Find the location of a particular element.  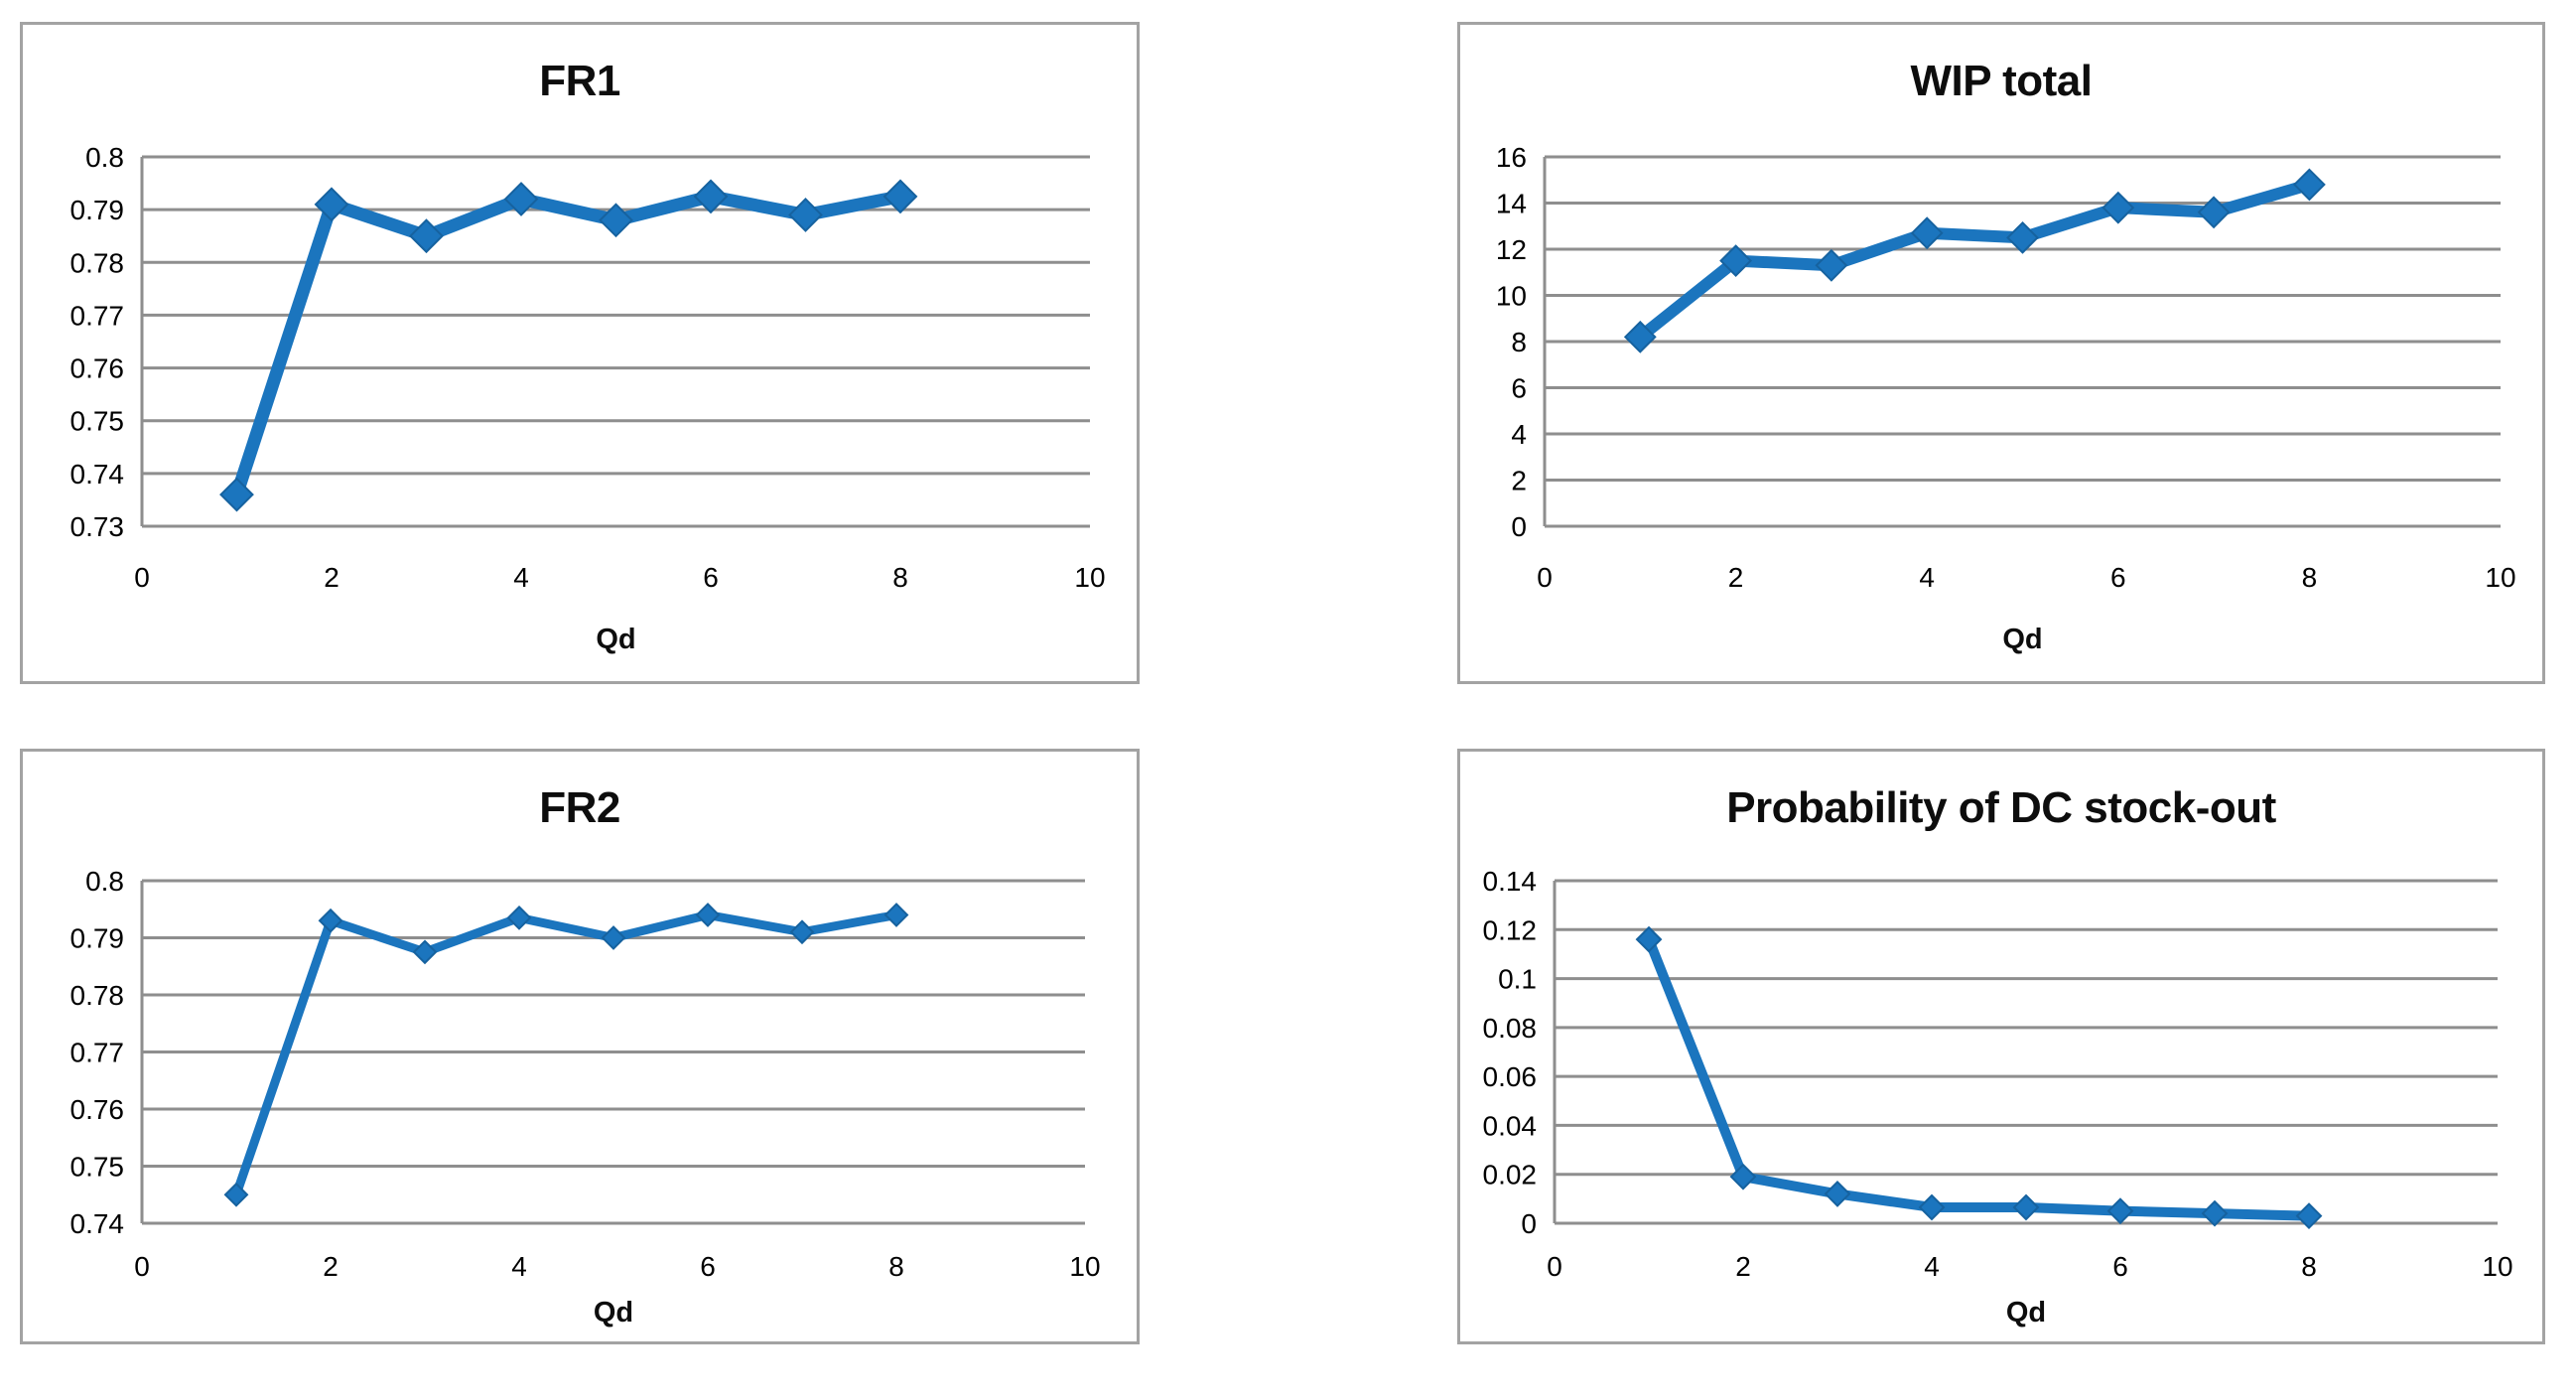

wip-total-plot-svg: 0 2 4 6 8 10 12 14 16 0 2 4 6 8 10 Qd is located at coordinates (2006, 398).